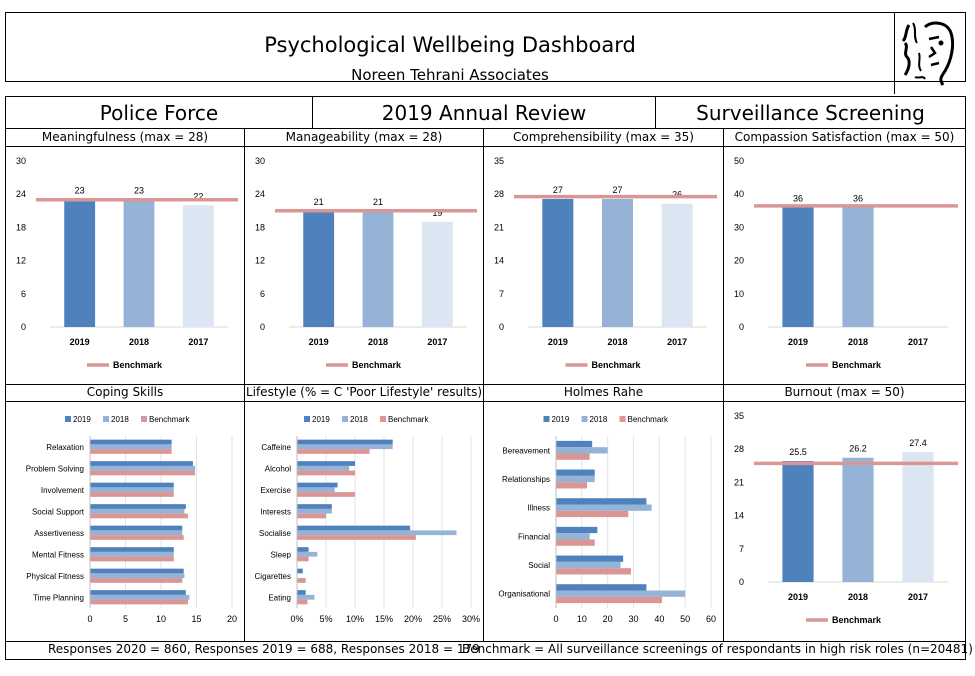  I want to click on bar-Socialise-2019, so click(354, 528).